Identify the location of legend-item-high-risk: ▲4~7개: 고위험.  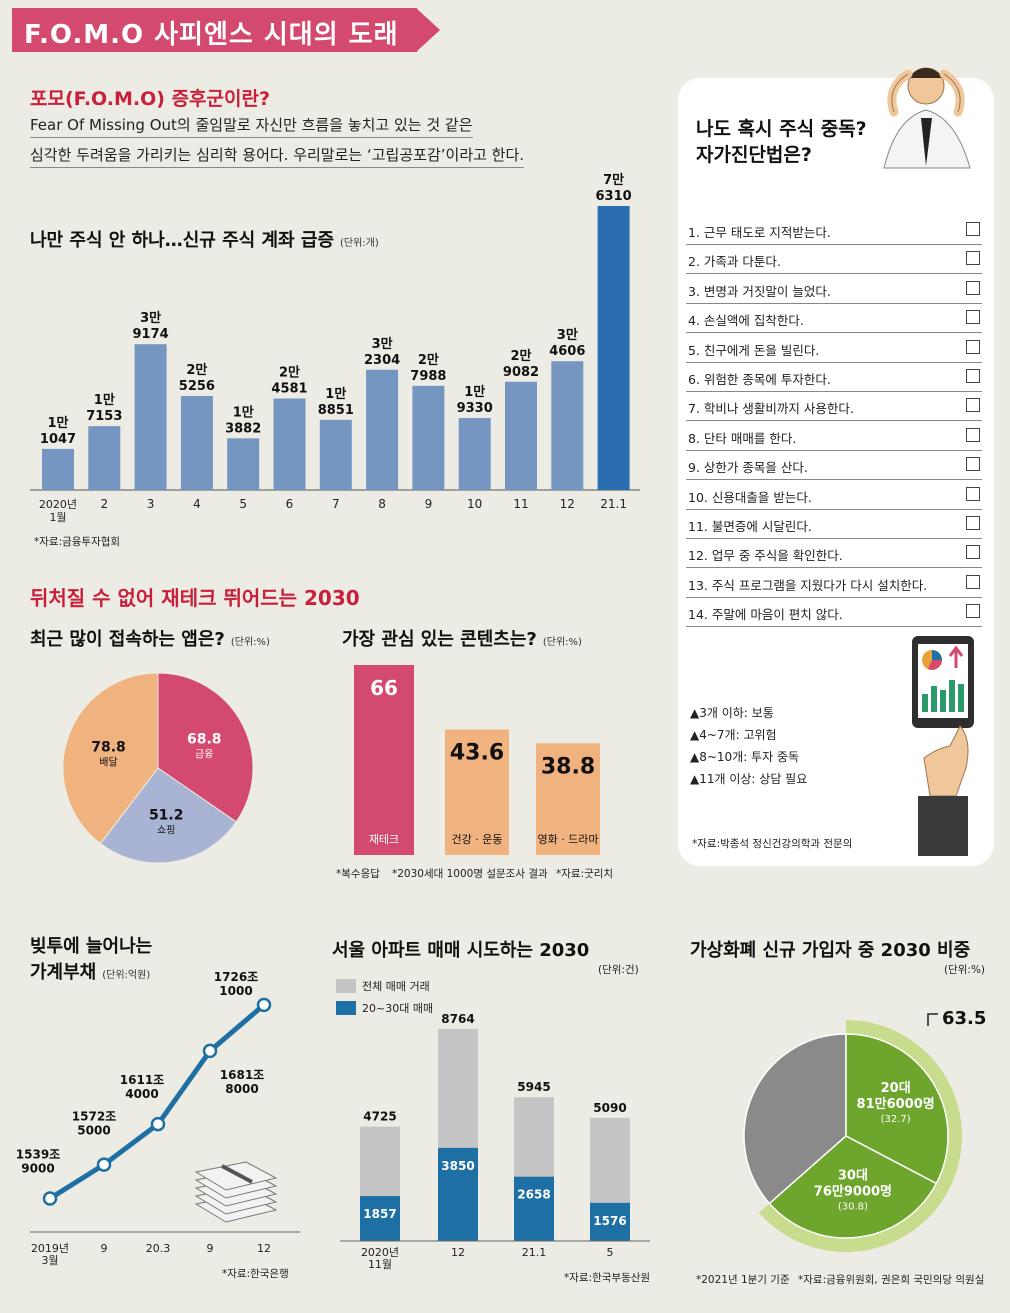
(733, 735).